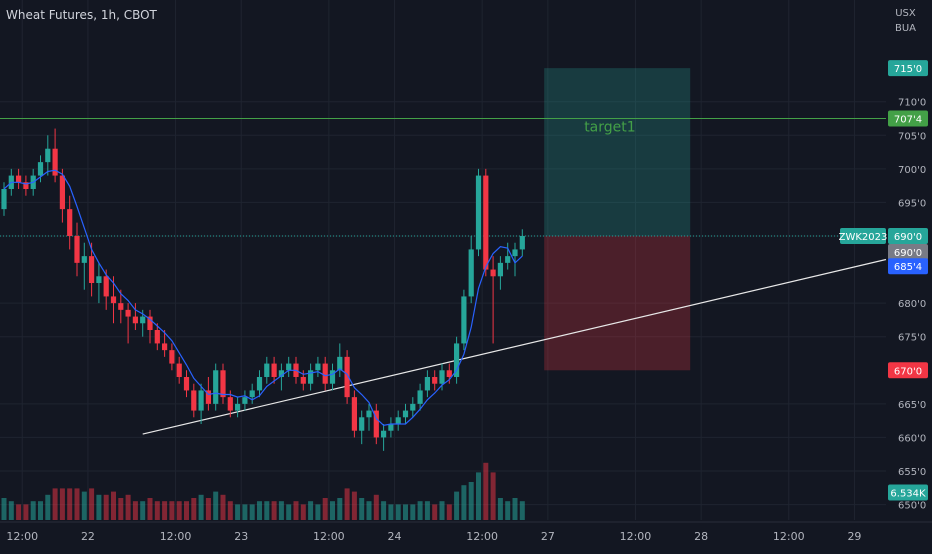  I want to click on unit-label: BUA, so click(905, 28).